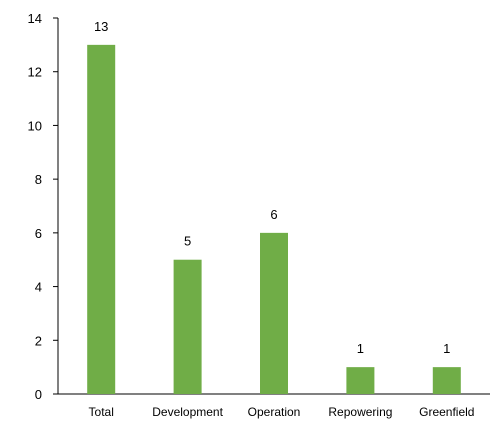 The image size is (494, 422). What do you see at coordinates (273, 214) in the screenshot?
I see `data-label: 6` at bounding box center [273, 214].